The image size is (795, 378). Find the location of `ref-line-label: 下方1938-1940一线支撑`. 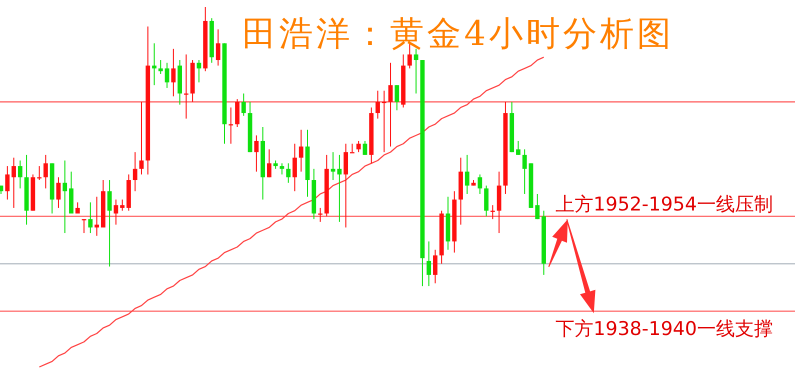

ref-line-label: 下方1938-1940一线支撑 is located at coordinates (664, 329).